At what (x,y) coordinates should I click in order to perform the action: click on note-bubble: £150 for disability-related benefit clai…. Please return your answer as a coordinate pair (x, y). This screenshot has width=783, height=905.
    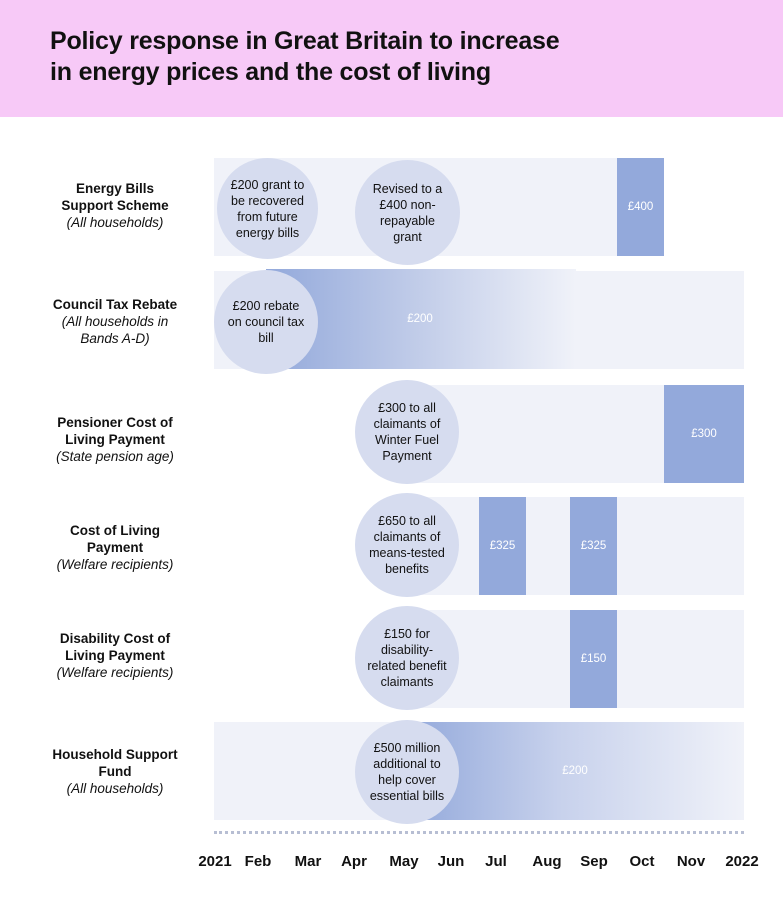
    Looking at the image, I should click on (407, 658).